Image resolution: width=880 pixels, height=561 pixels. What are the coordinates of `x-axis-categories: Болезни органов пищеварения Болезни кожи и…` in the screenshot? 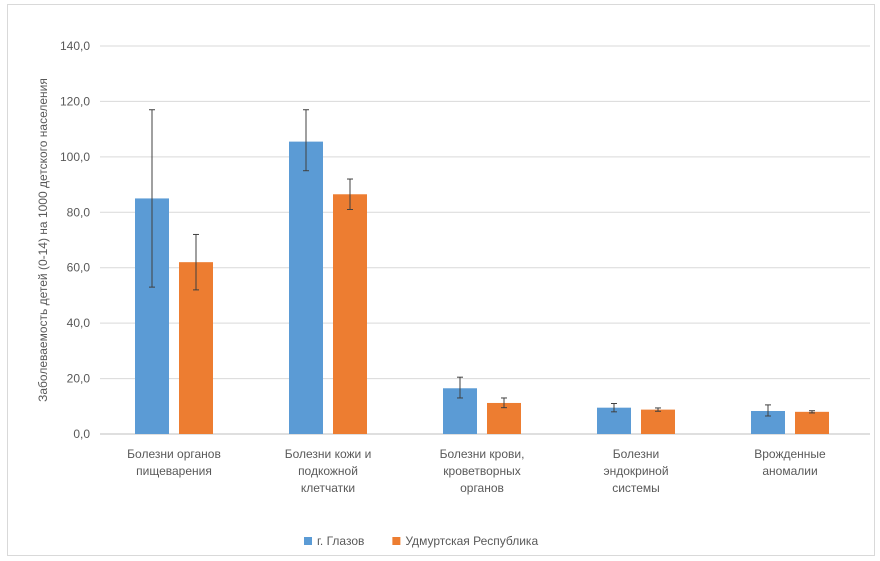 It's located at (476, 471).